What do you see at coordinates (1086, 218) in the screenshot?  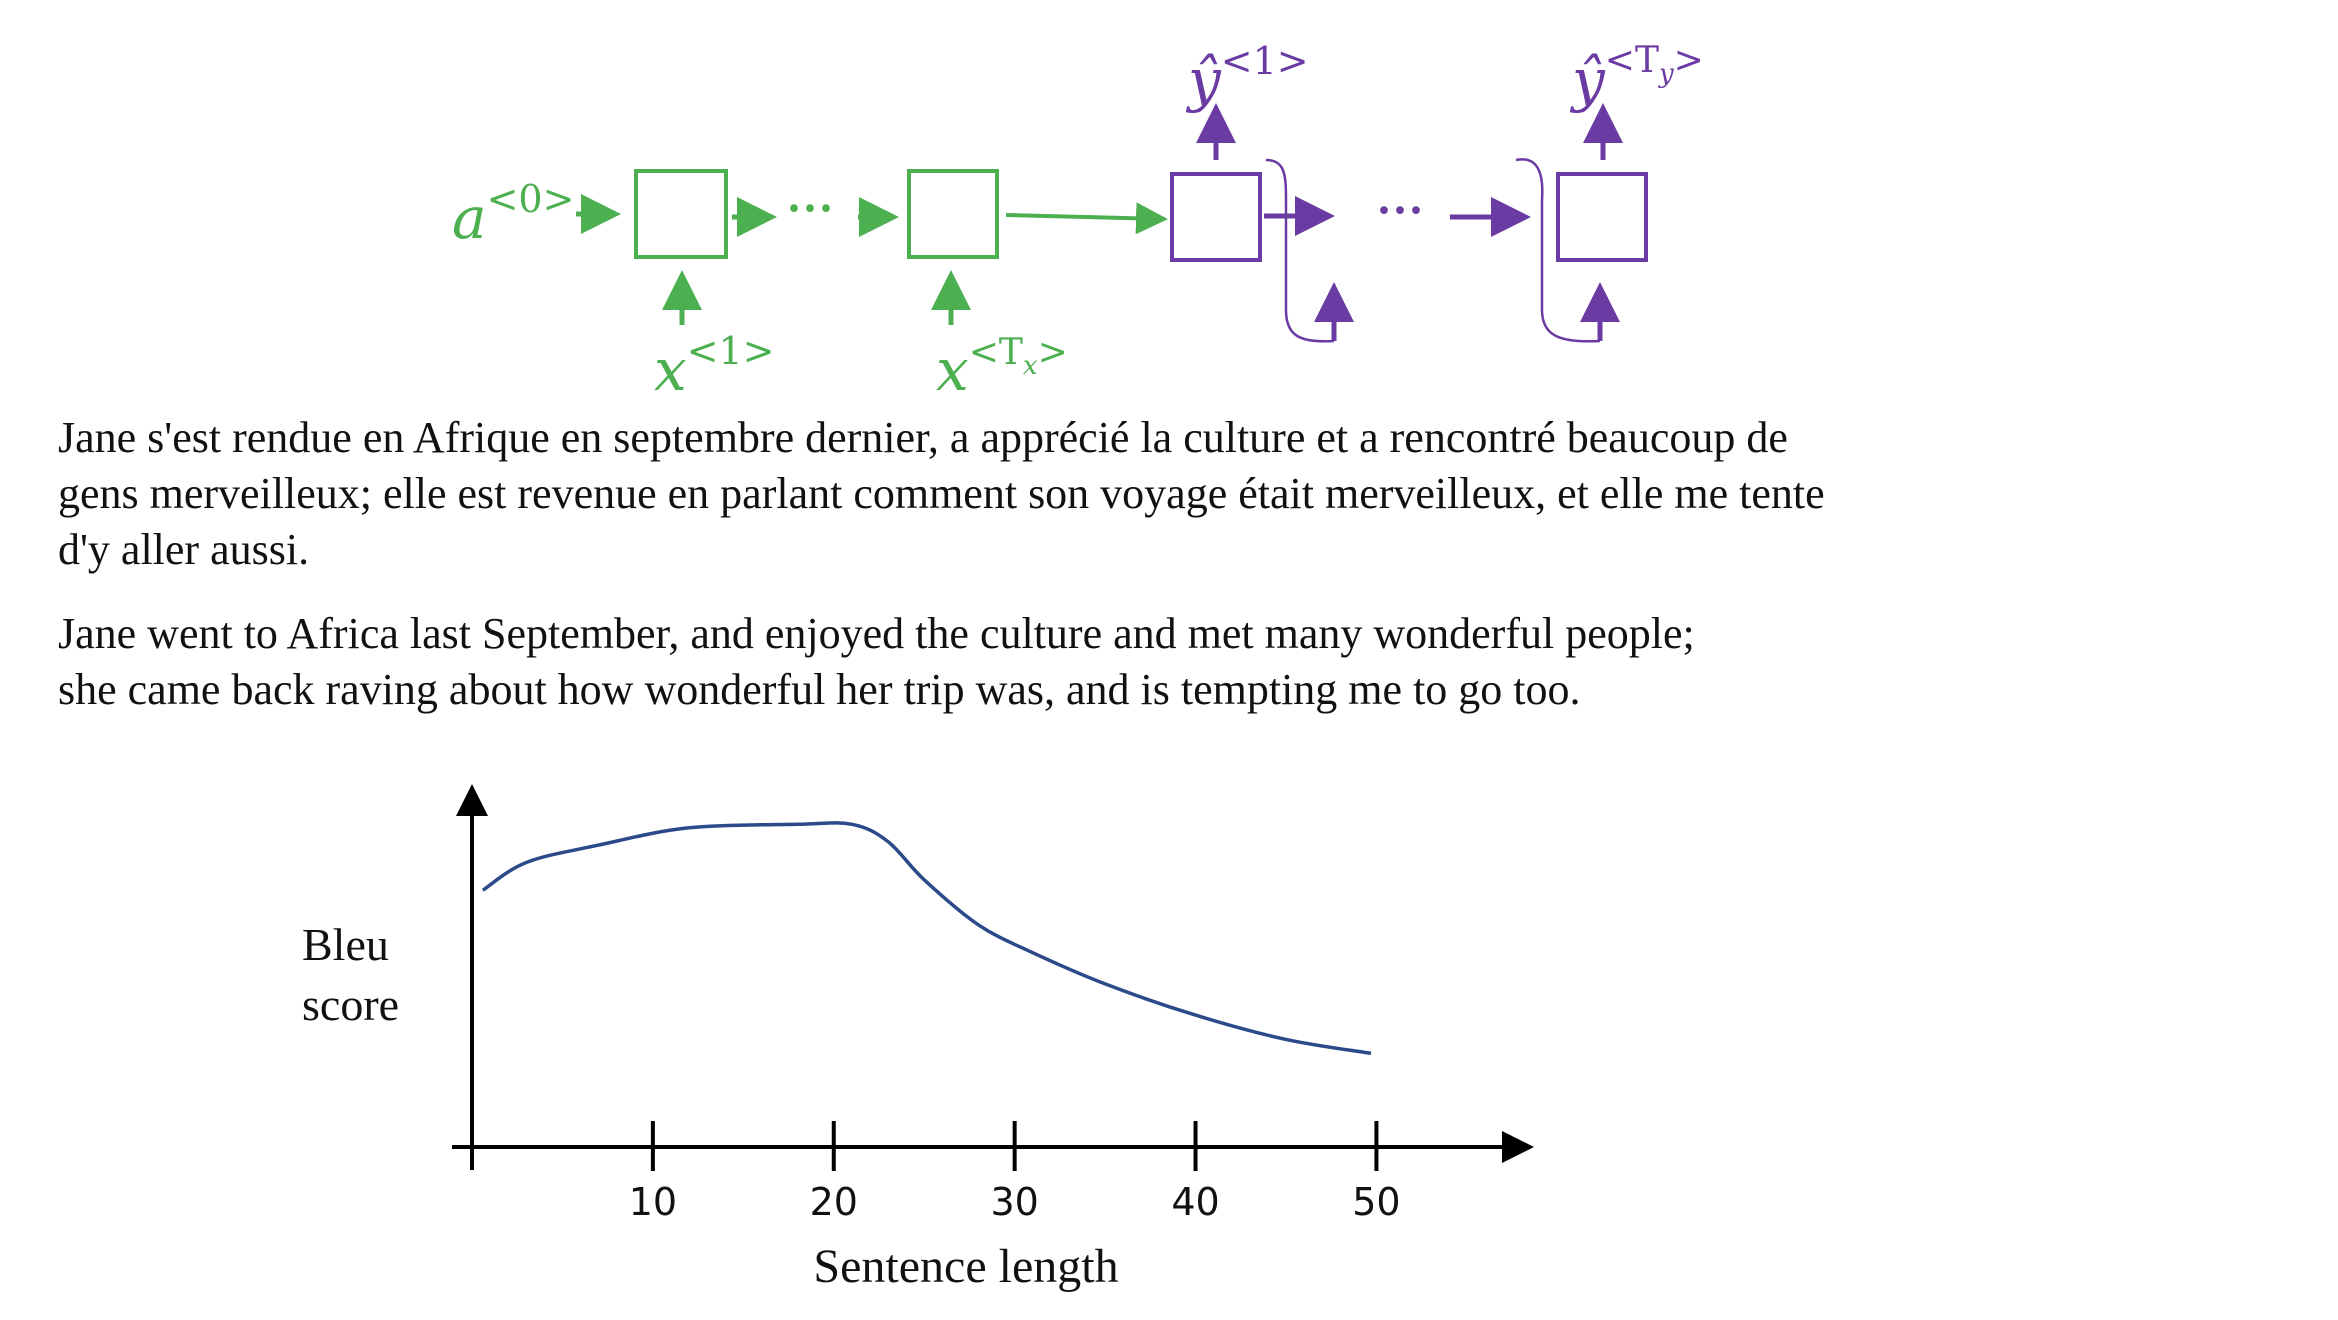 I see `arrow-encoder-to-decoder` at bounding box center [1086, 218].